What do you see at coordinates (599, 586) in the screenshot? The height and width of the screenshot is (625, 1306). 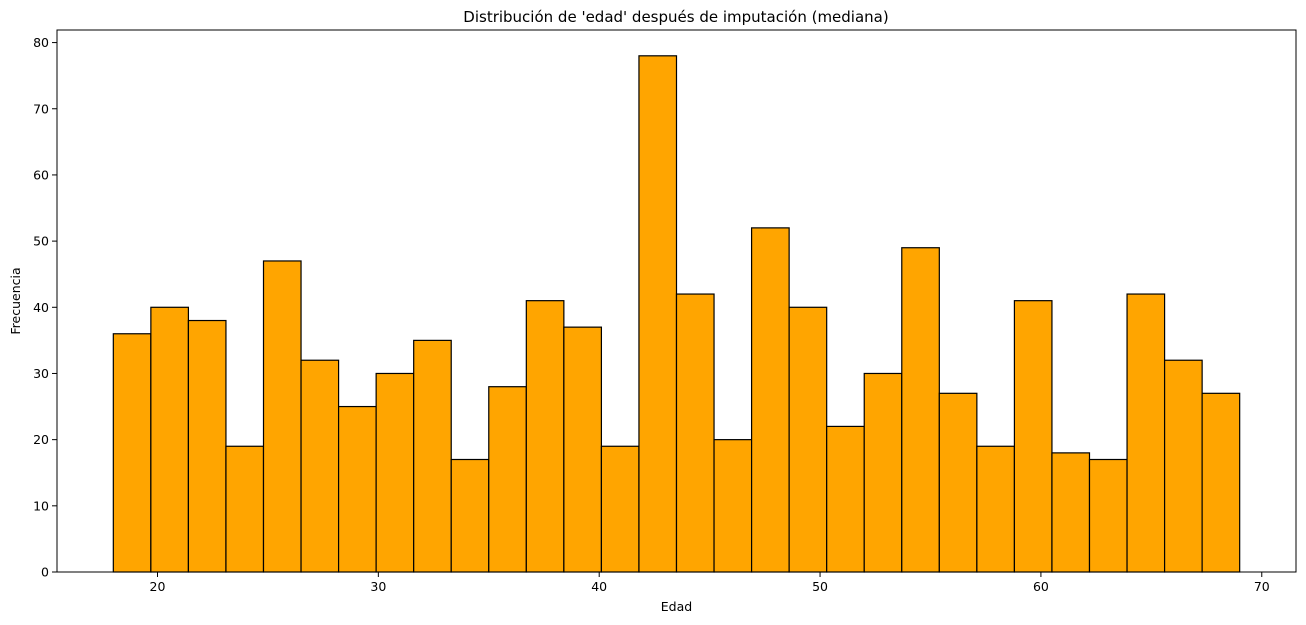 I see `x-tick-label: 40` at bounding box center [599, 586].